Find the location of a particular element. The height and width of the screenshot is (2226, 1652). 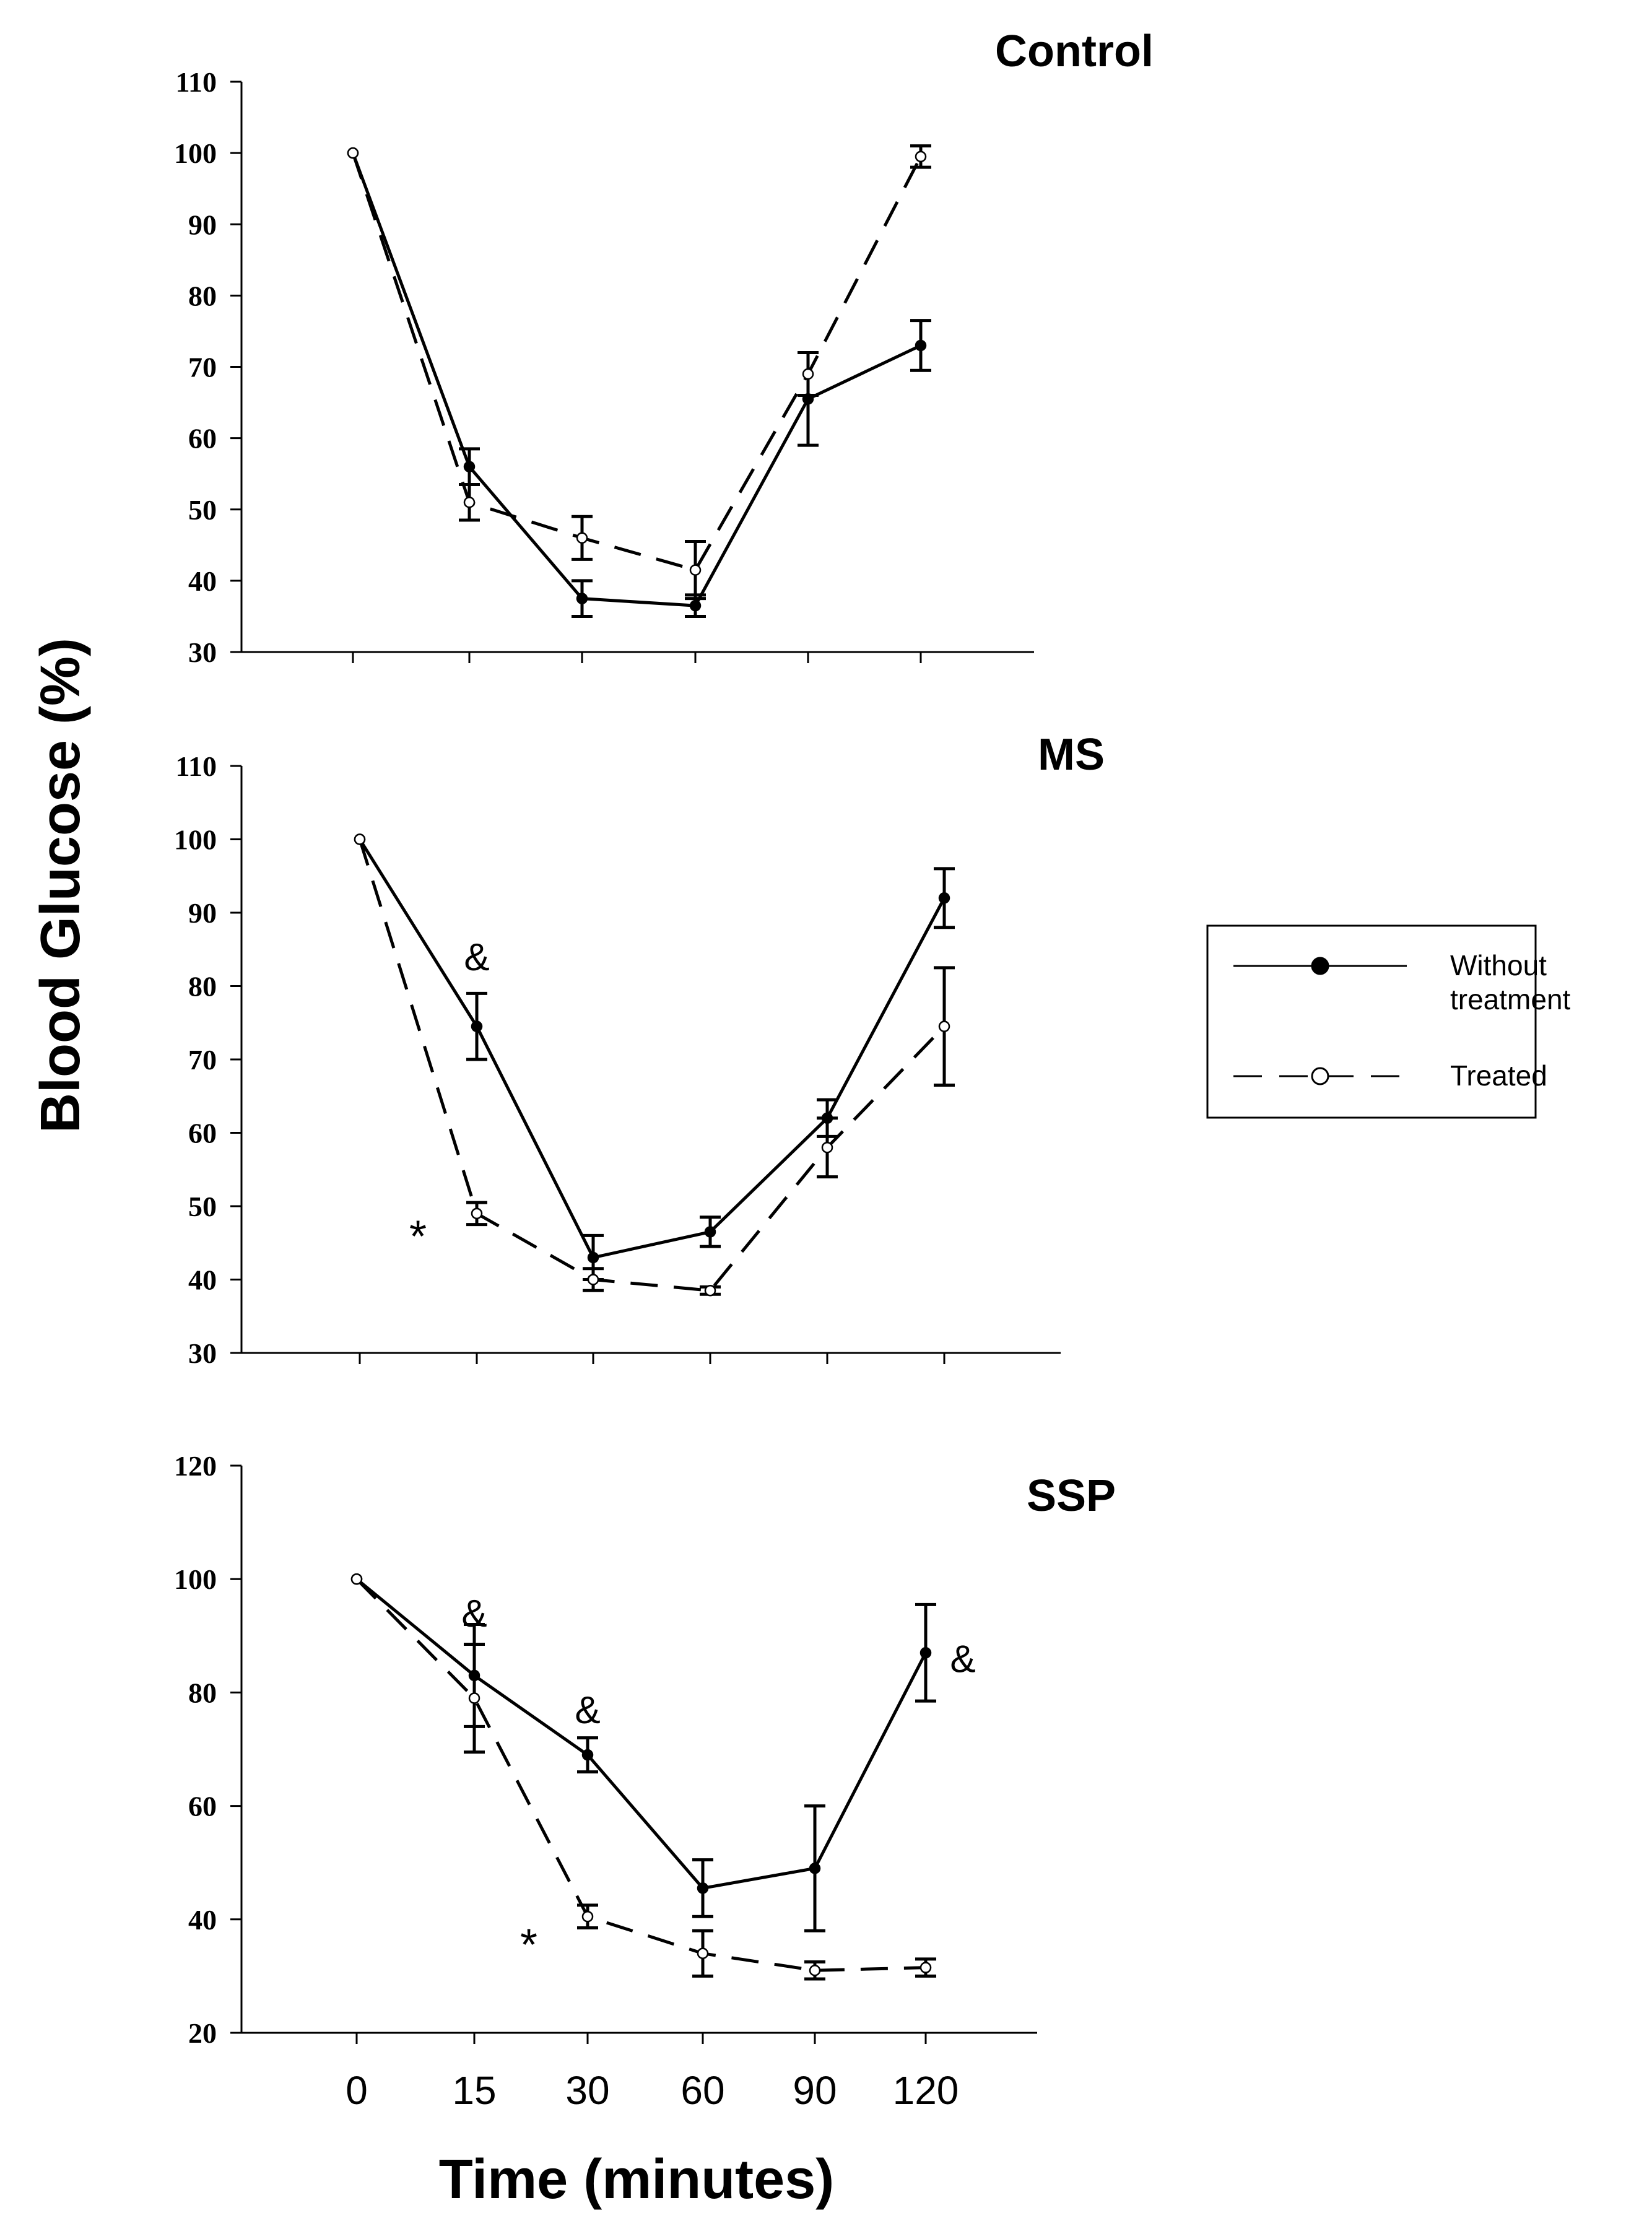

panel-title: Control is located at coordinates (1074, 51).